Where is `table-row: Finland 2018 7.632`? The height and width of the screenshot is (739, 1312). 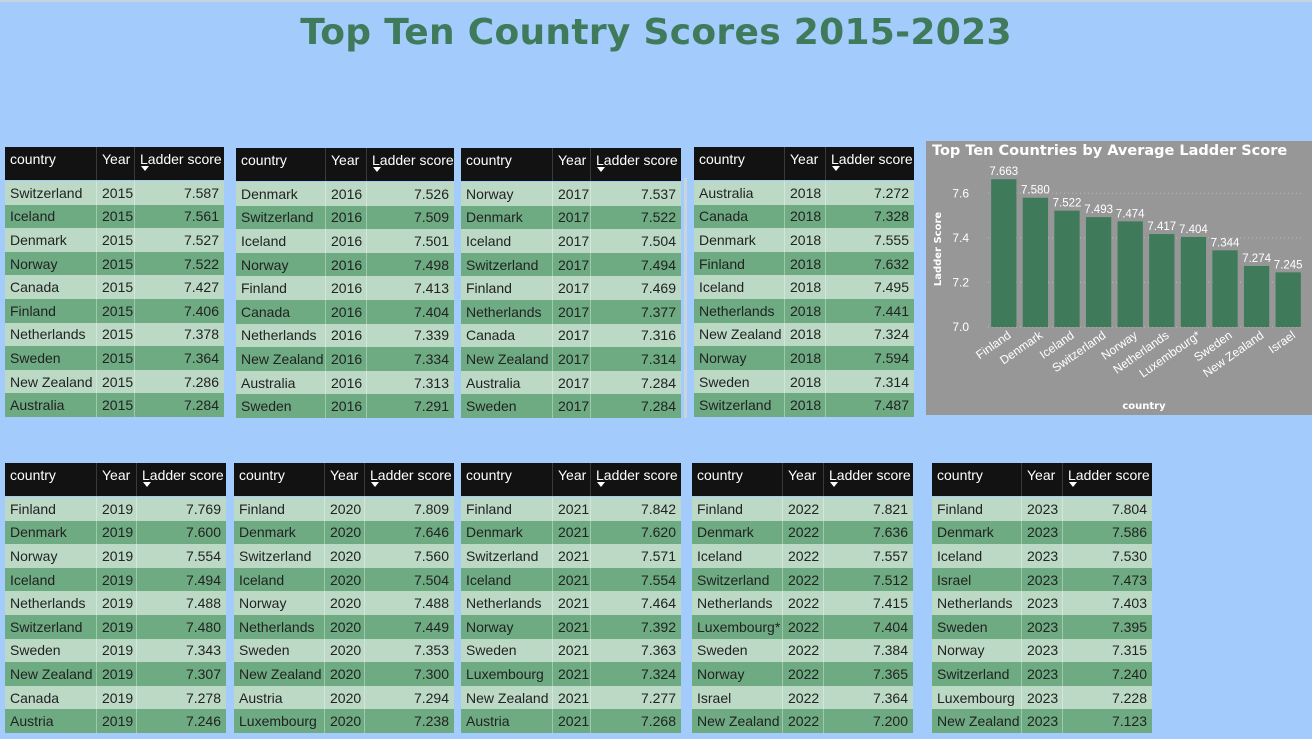 table-row: Finland 2018 7.632 is located at coordinates (804, 263).